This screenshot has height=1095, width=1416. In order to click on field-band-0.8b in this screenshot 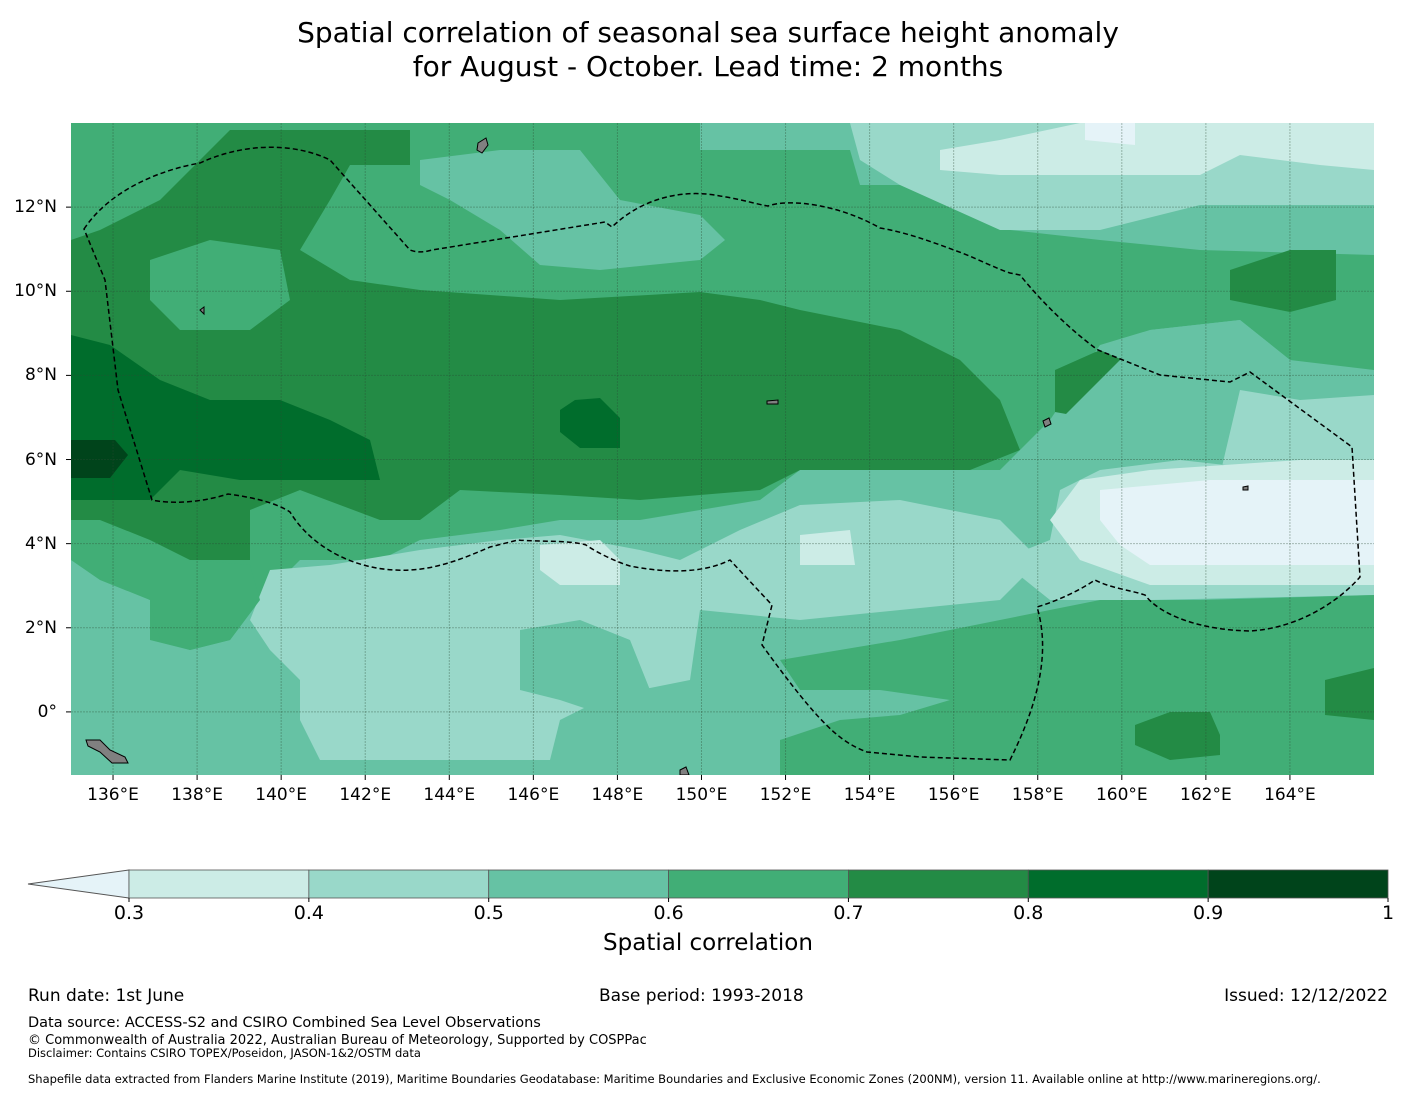, I will do `click(590, 423)`.